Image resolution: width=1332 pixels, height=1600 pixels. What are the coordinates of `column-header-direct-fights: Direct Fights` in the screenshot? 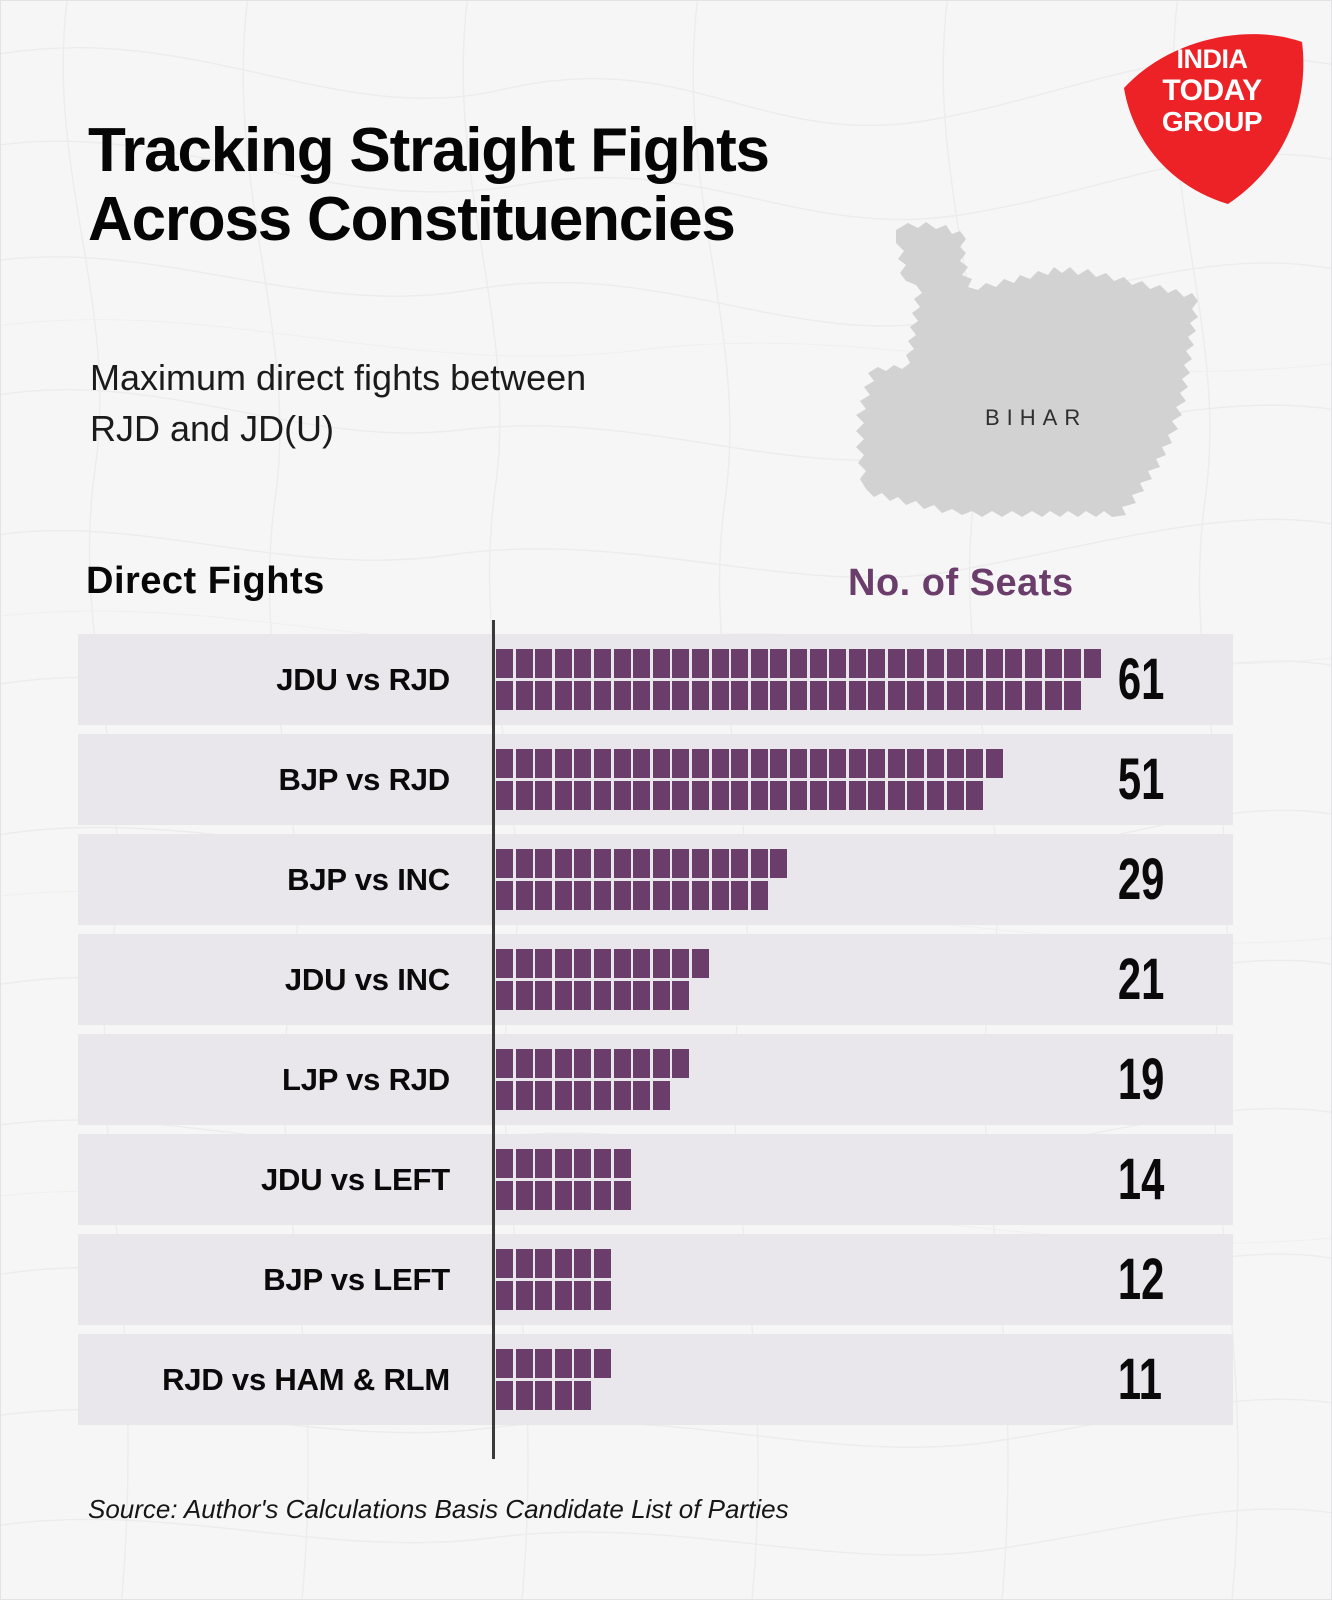 It's located at (205, 581).